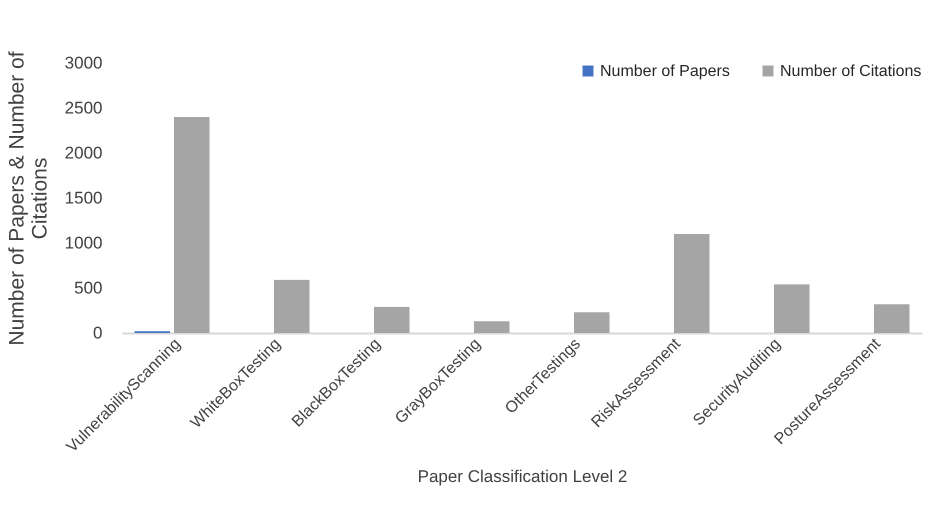  I want to click on y-tick-label: 0, so click(97, 333).